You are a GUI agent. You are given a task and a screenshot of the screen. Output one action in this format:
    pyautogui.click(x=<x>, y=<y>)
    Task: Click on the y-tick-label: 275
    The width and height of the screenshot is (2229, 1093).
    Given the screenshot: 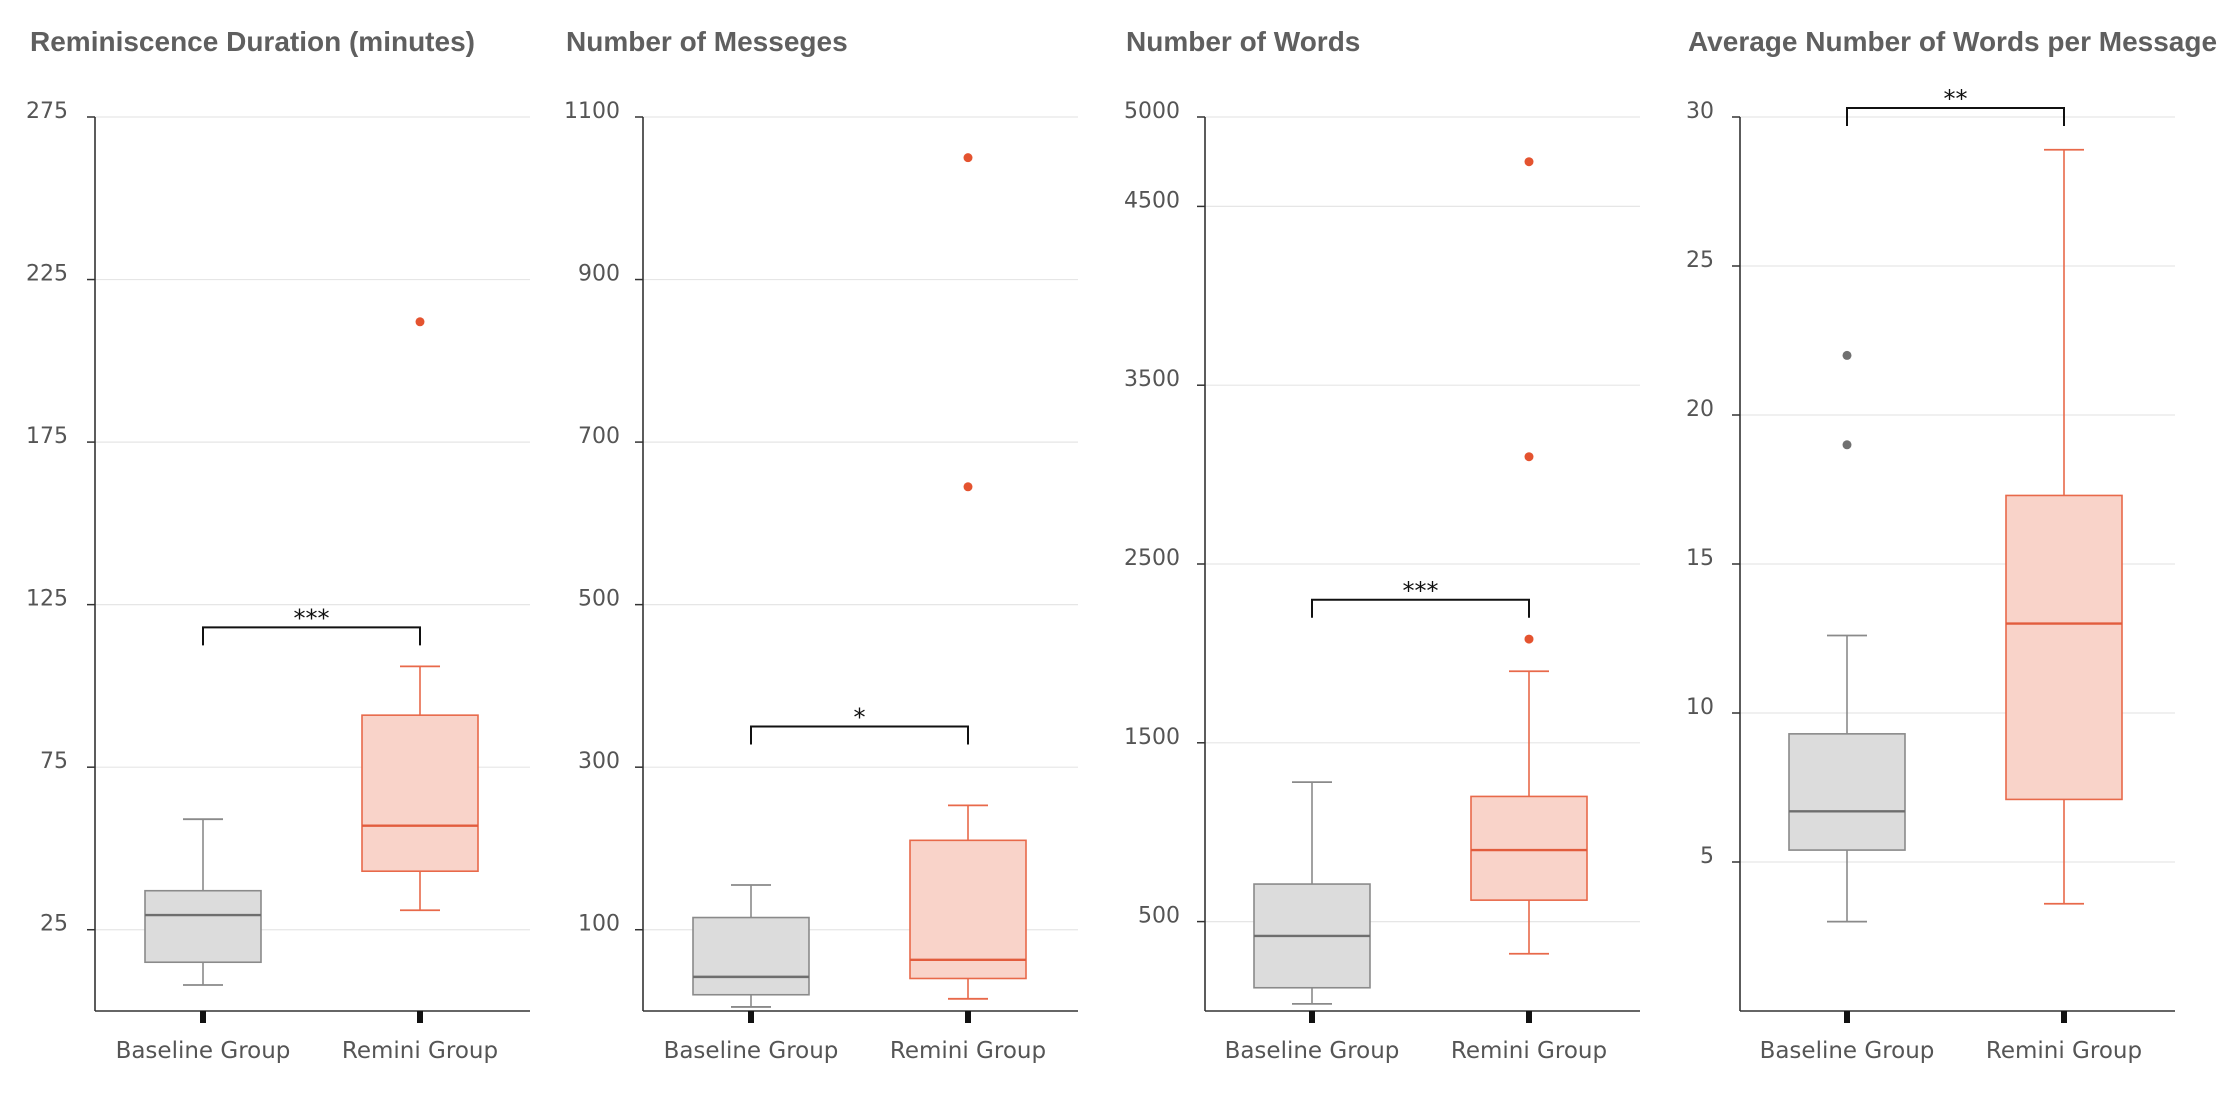 What is the action you would take?
    pyautogui.click(x=47, y=111)
    